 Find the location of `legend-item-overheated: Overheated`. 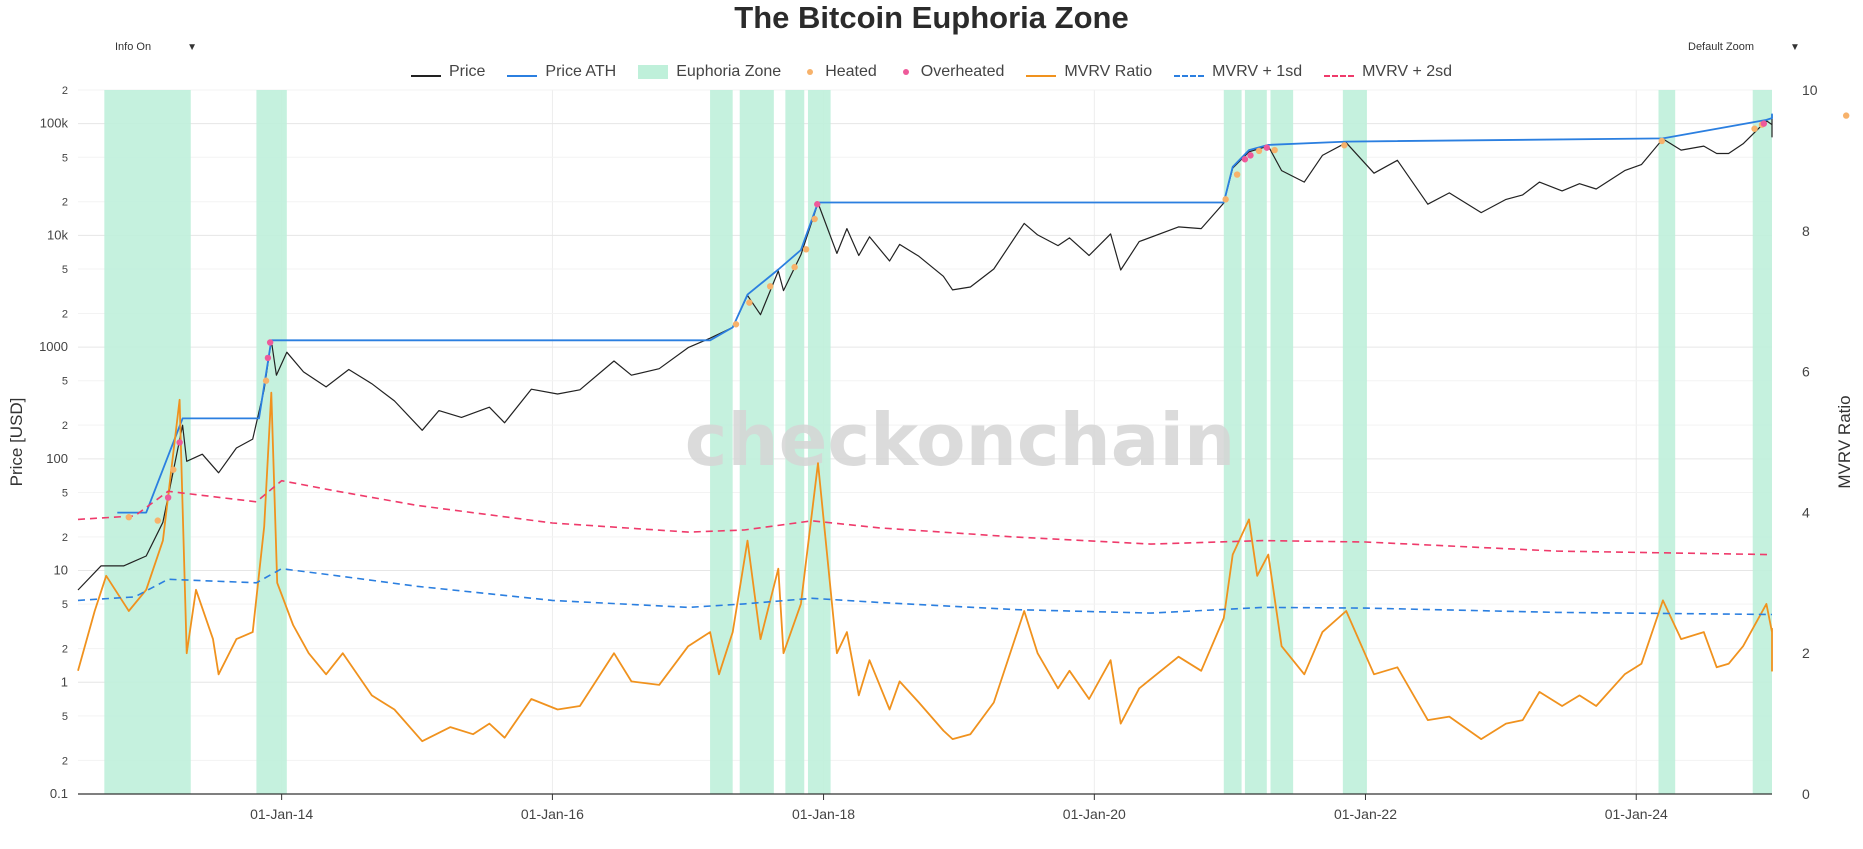

legend-item-overheated: Overheated is located at coordinates (952, 72).